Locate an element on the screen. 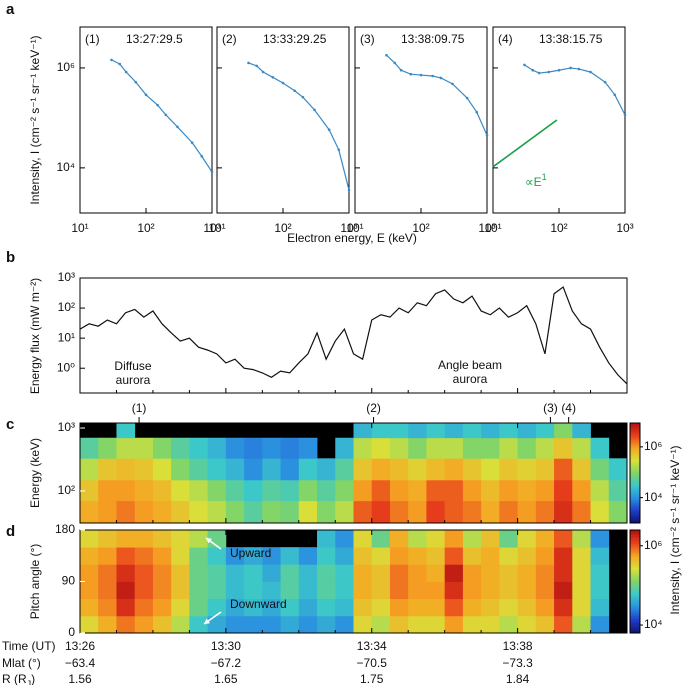 This screenshot has height=685, width=685. subplot-time: 13:27:29.5 is located at coordinates (154, 39).